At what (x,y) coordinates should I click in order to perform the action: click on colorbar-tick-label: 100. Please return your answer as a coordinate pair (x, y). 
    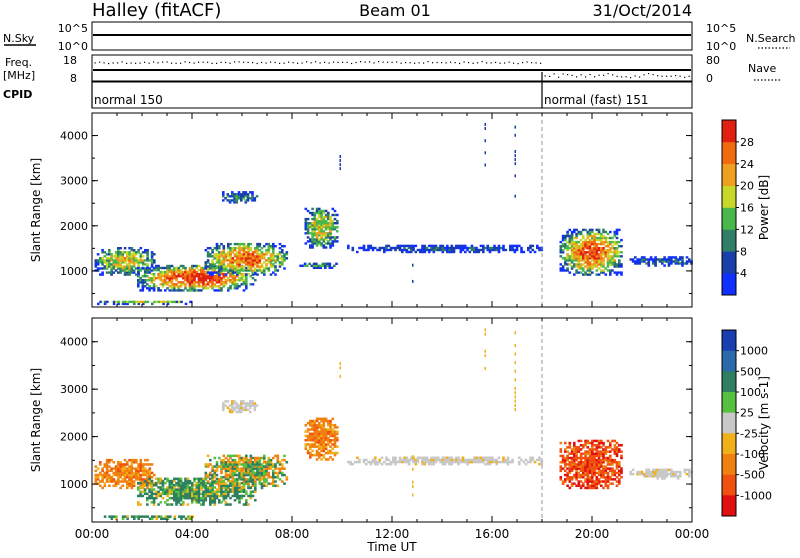
    Looking at the image, I should click on (750, 392).